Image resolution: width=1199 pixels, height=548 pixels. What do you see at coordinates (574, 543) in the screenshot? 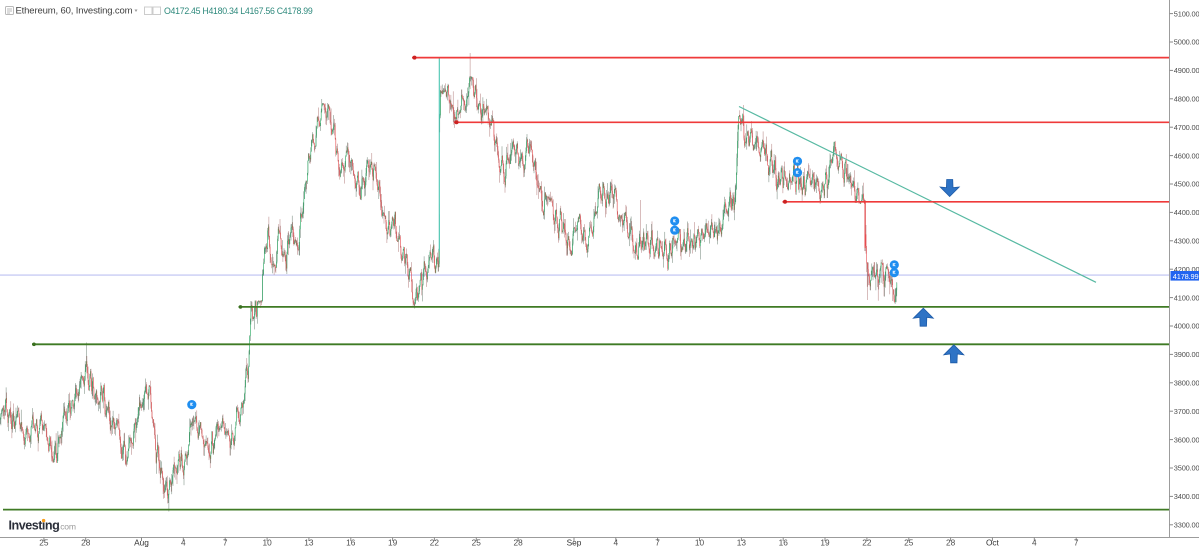
I see `svg-text: Sep` at bounding box center [574, 543].